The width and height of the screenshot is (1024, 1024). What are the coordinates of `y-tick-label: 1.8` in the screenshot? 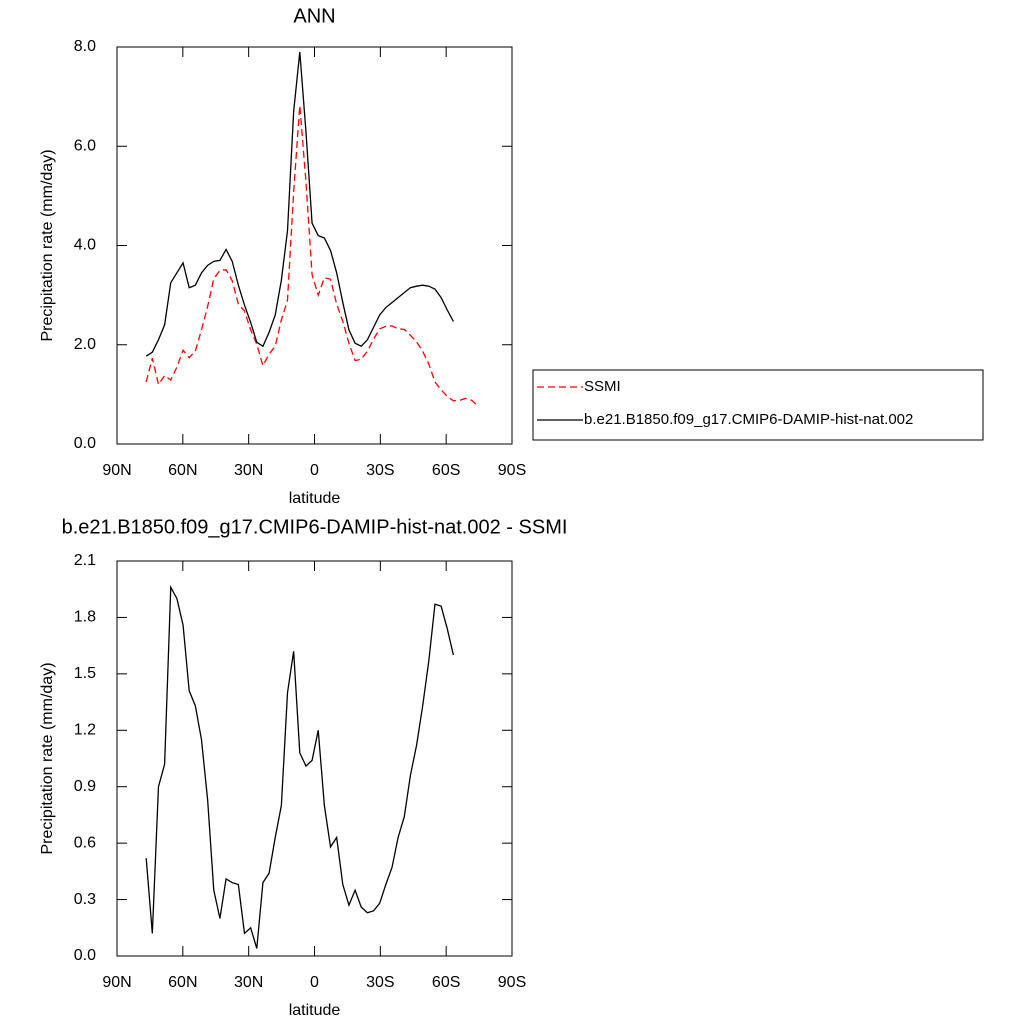 It's located at (85, 617).